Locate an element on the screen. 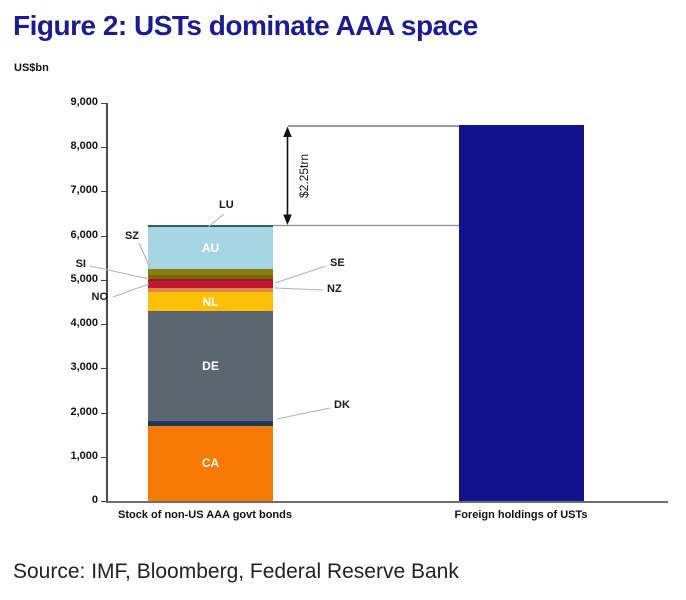 This screenshot has height=600, width=686. segment-label-si: SI is located at coordinates (80, 264).